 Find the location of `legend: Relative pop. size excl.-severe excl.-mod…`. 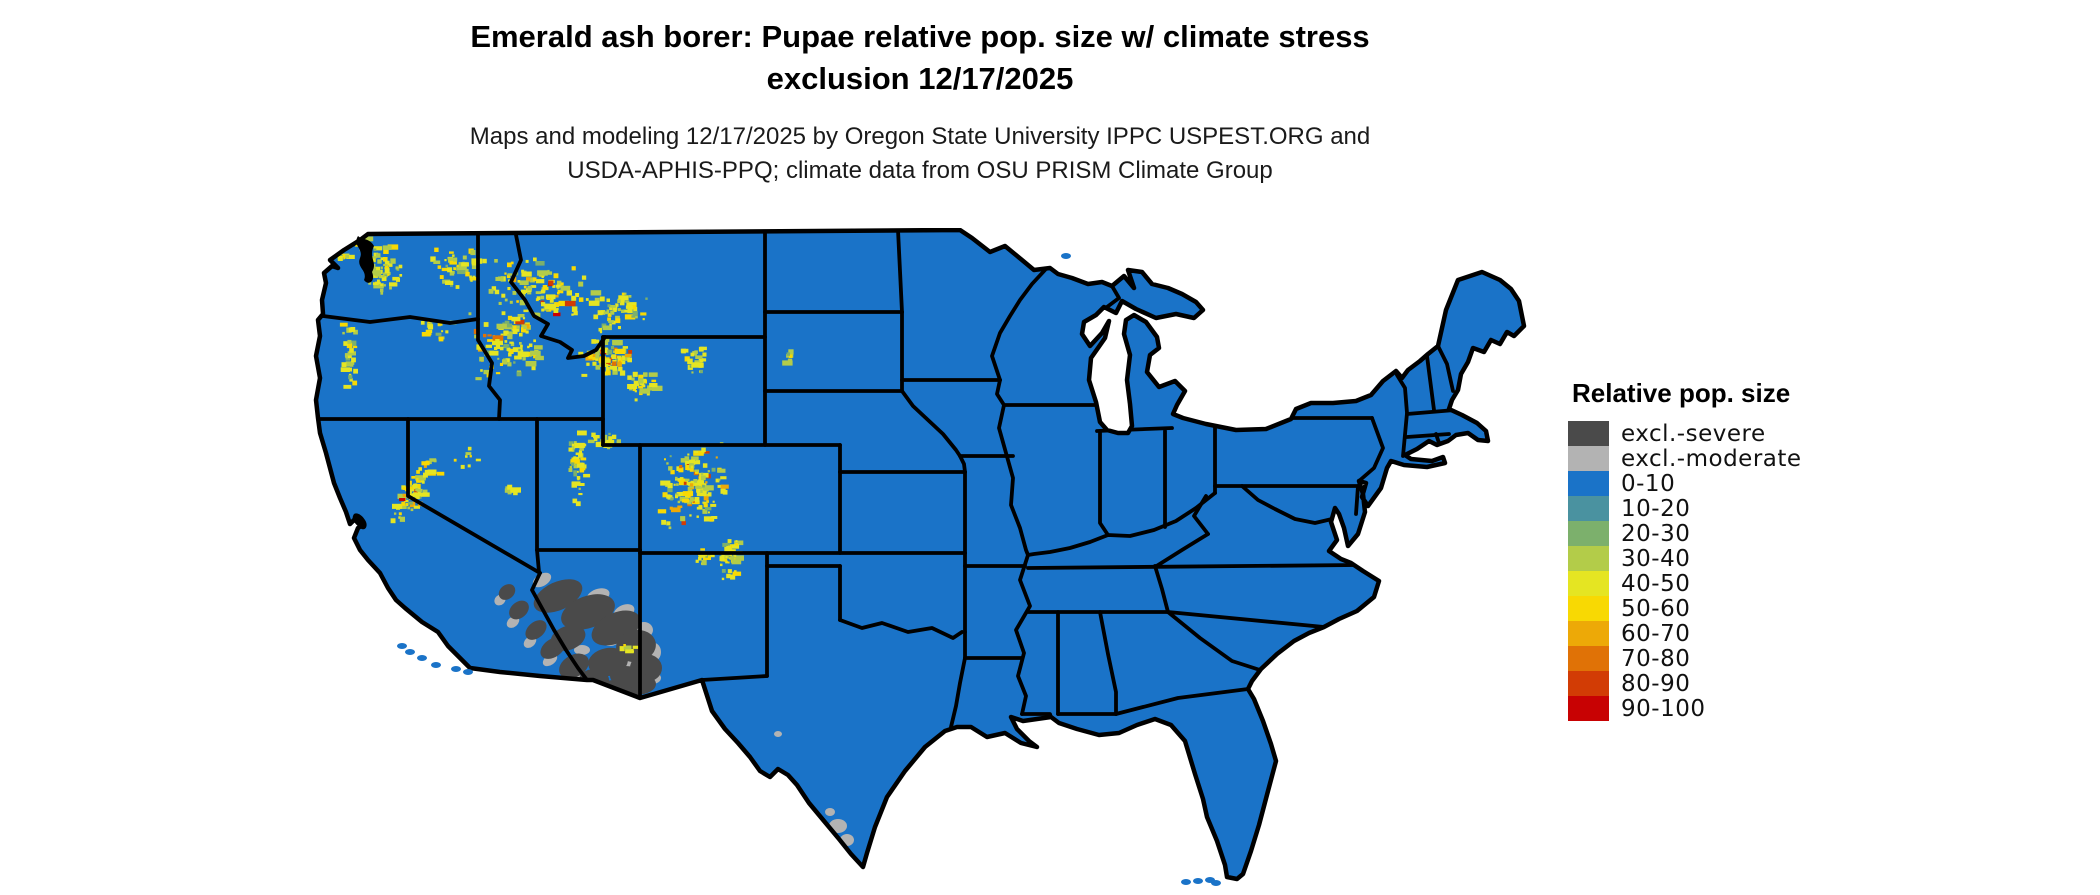

legend: Relative pop. size excl.-severe excl.-mod… is located at coordinates (1733, 550).